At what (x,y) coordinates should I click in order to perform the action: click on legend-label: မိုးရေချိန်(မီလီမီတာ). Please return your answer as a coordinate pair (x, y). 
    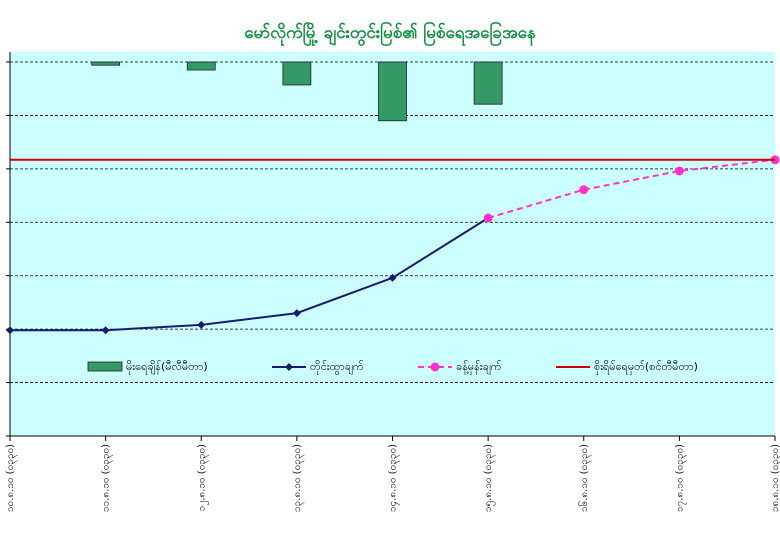
    Looking at the image, I should click on (167, 367).